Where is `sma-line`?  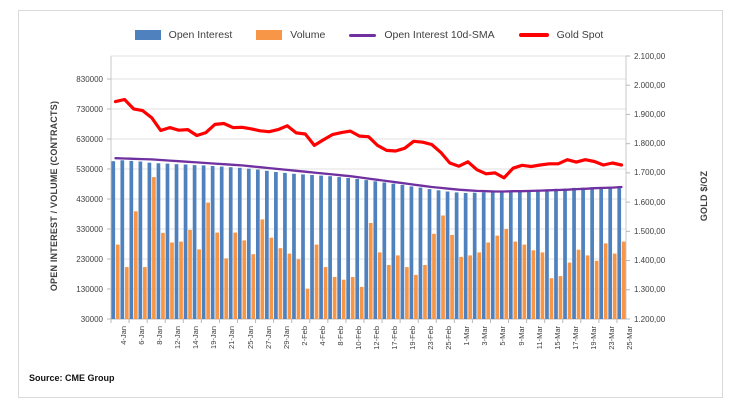
sma-line is located at coordinates (368, 175).